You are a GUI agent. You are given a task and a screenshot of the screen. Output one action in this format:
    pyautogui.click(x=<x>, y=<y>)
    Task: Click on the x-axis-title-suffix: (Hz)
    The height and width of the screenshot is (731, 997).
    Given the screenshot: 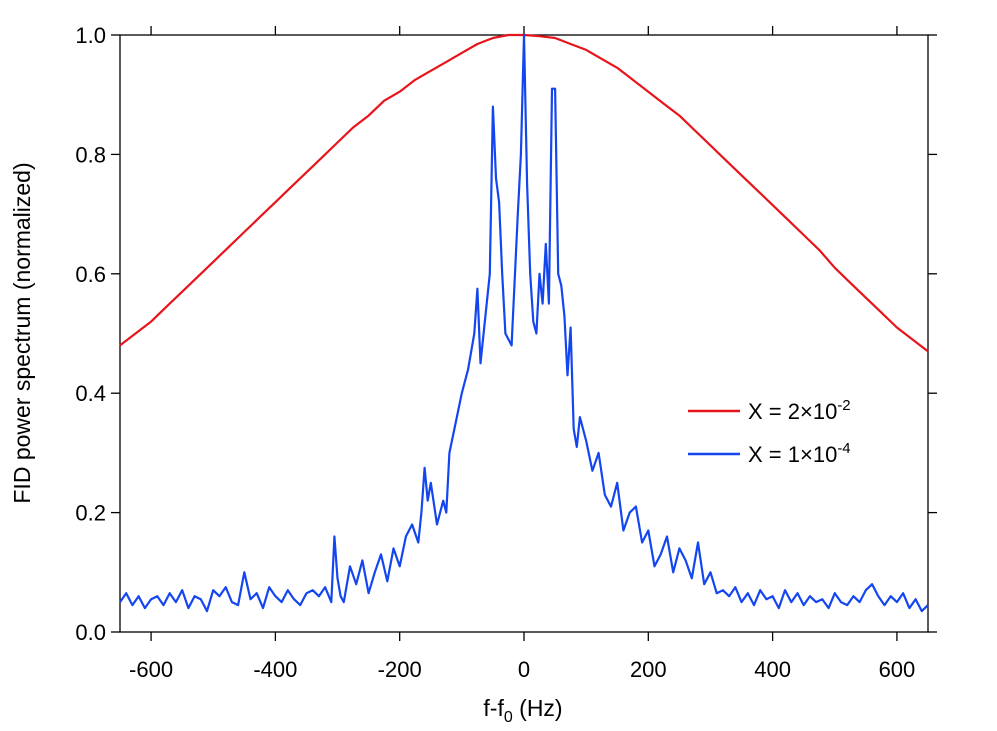 What is the action you would take?
    pyautogui.click(x=538, y=708)
    